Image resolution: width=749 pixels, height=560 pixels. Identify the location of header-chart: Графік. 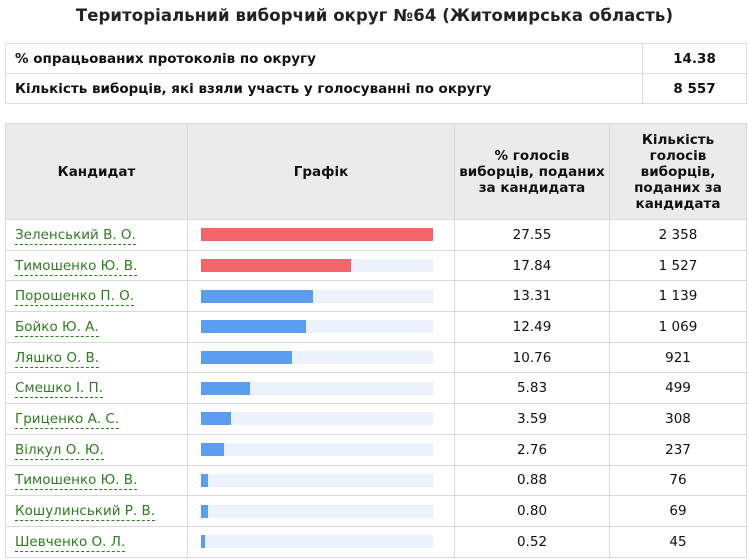
(321, 171).